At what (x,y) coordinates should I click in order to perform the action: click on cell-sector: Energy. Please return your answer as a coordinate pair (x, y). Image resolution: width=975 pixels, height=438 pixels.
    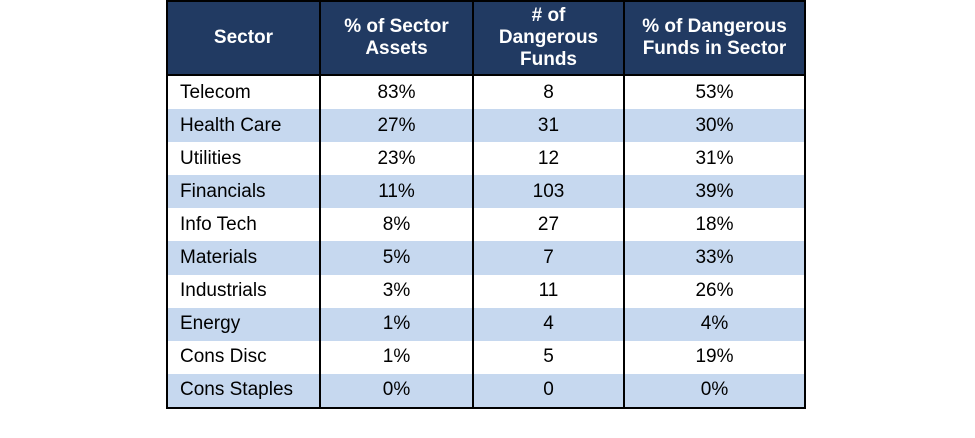
    Looking at the image, I should click on (244, 324).